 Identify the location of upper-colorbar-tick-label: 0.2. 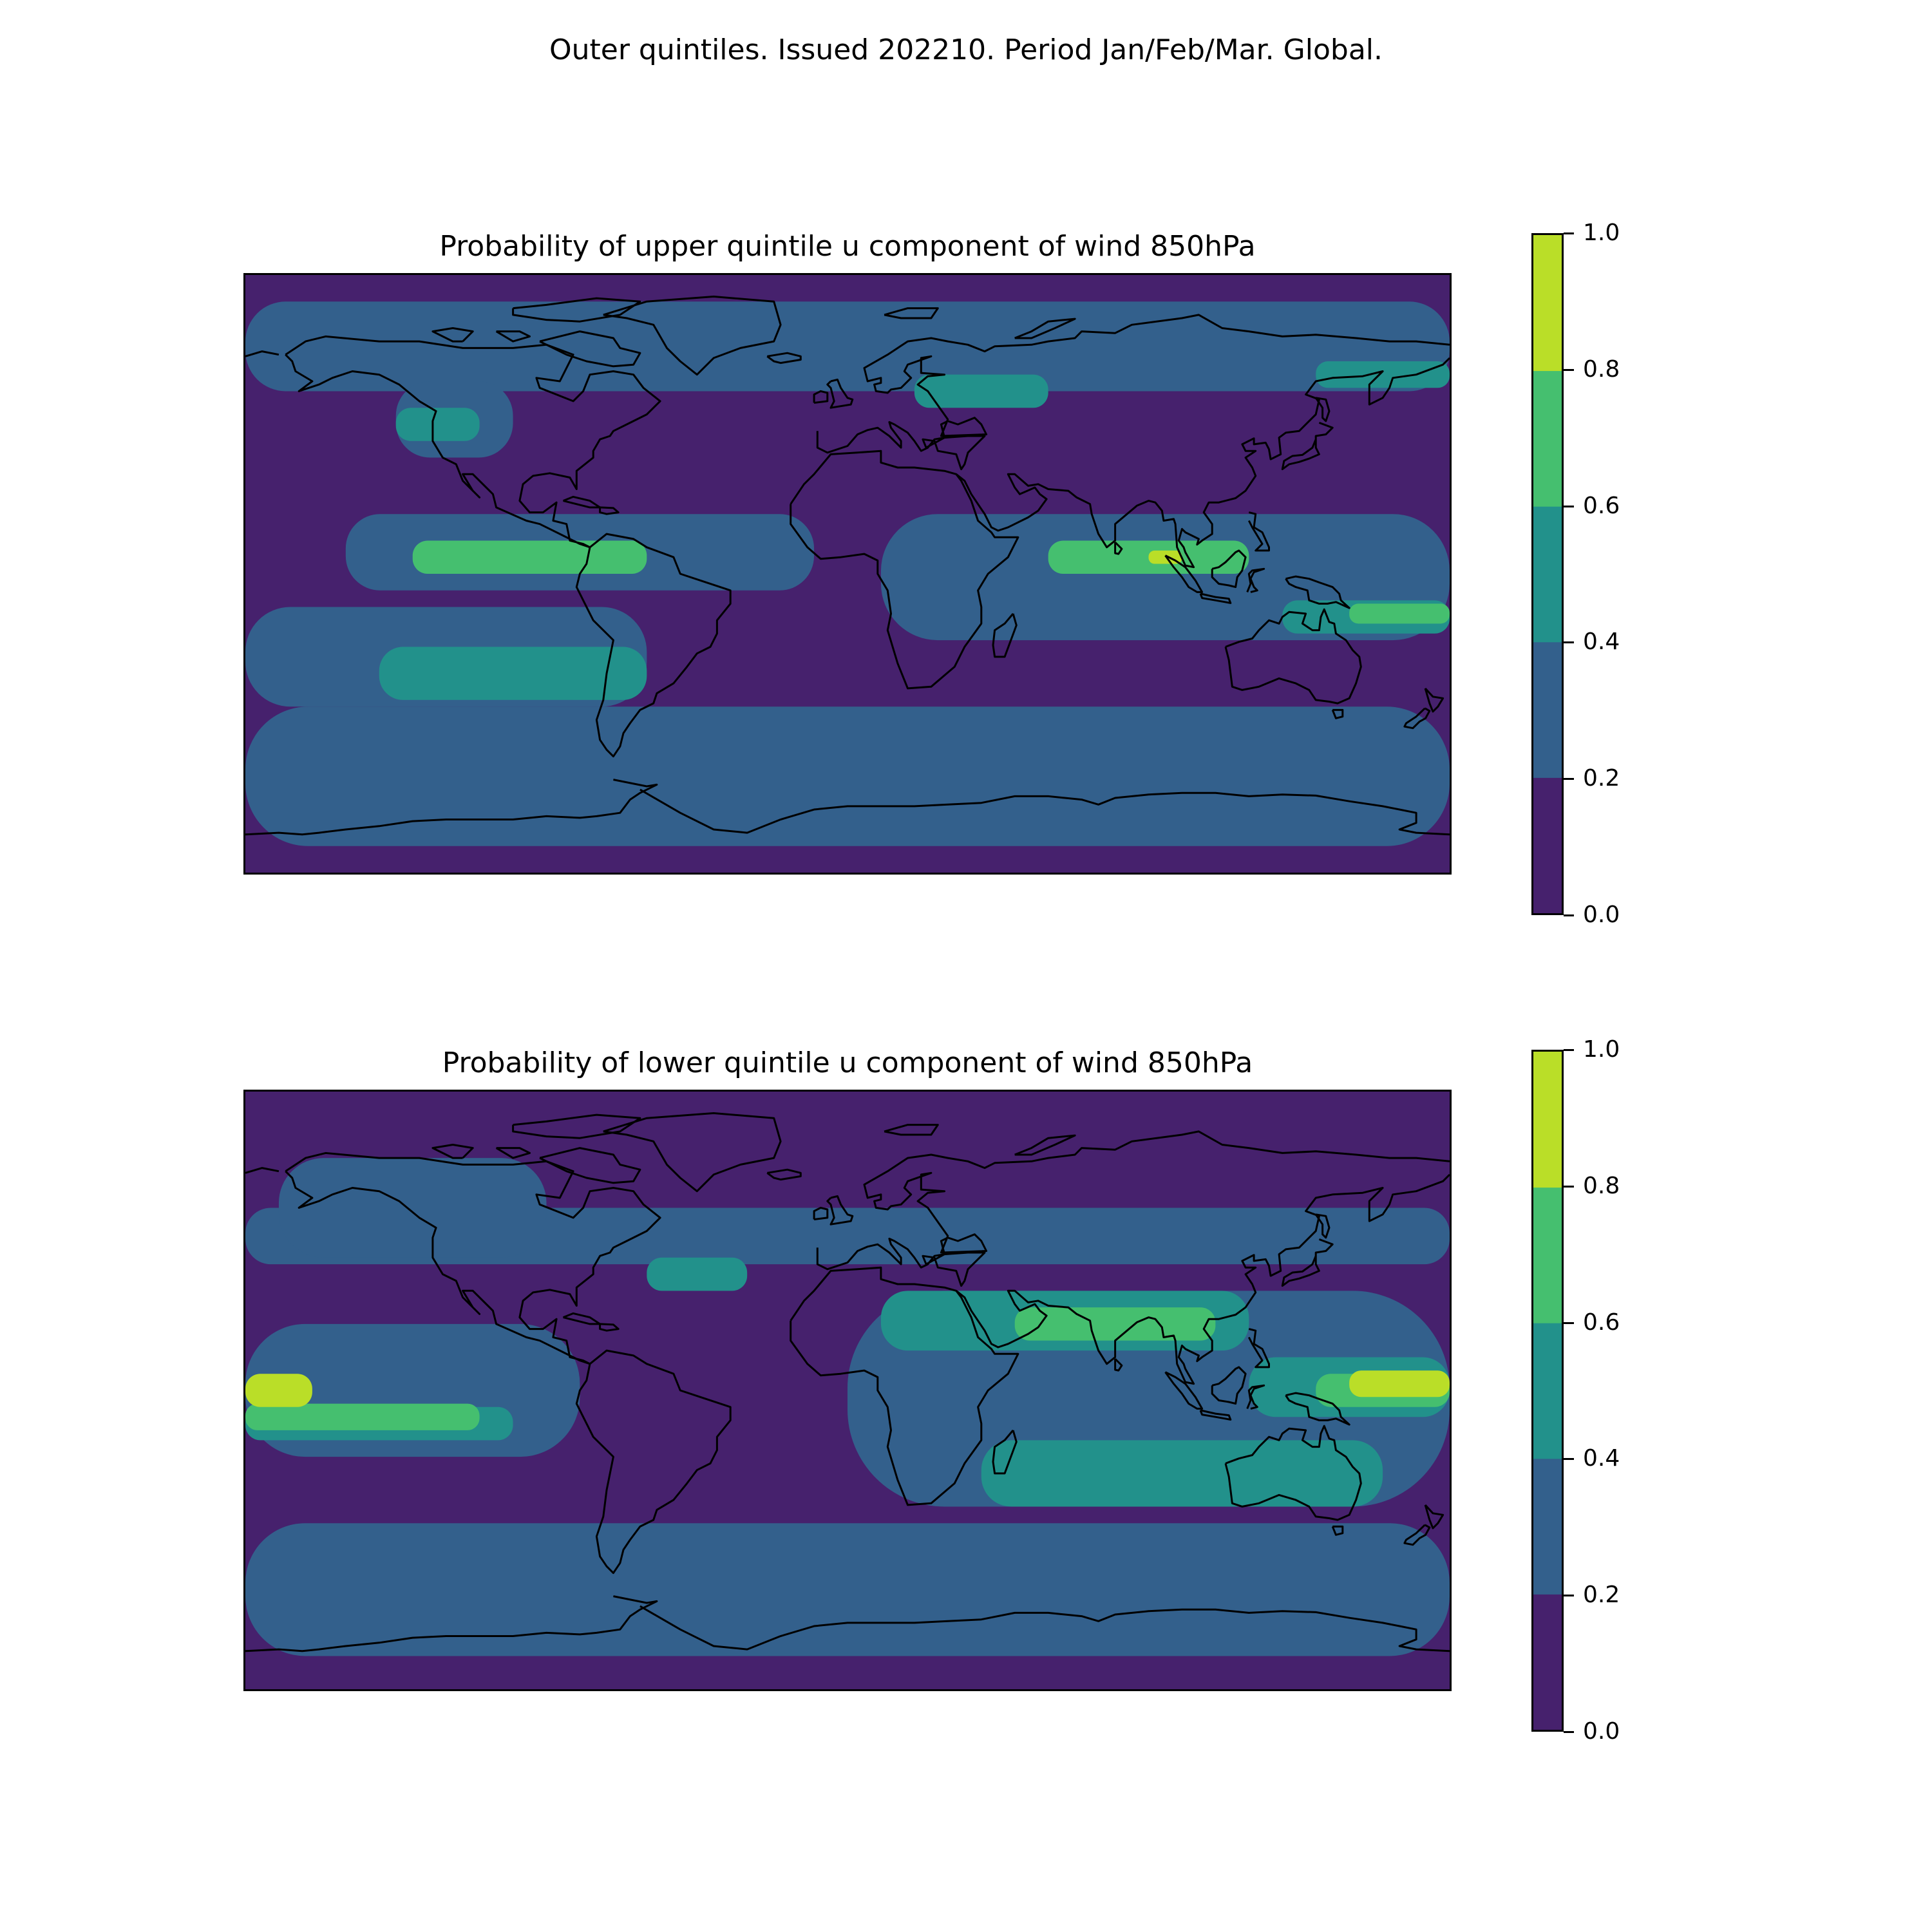
(1601, 778).